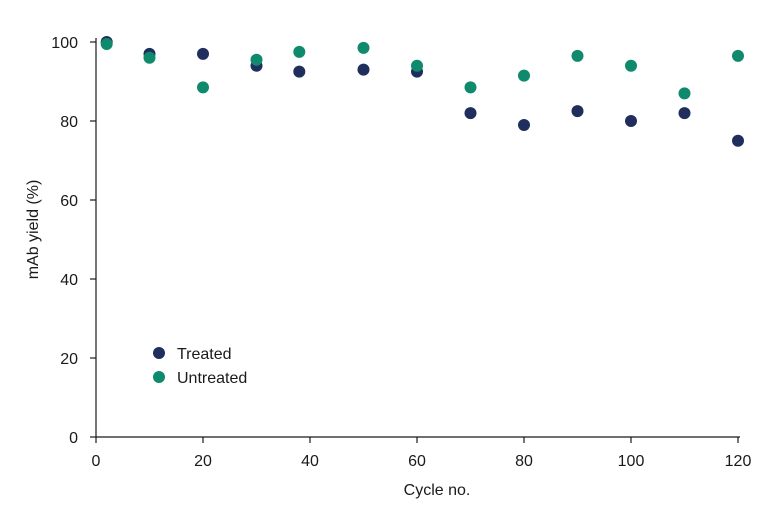 The image size is (773, 515). What do you see at coordinates (212, 378) in the screenshot?
I see `legend-label-untreated: Untreated` at bounding box center [212, 378].